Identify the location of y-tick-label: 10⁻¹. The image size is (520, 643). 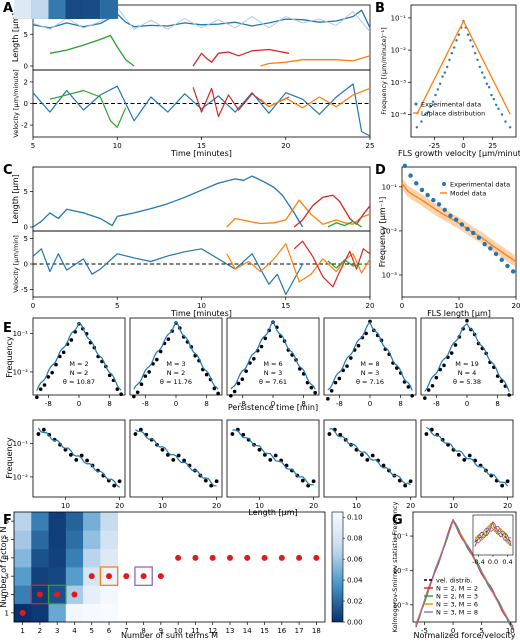
(21, 444).